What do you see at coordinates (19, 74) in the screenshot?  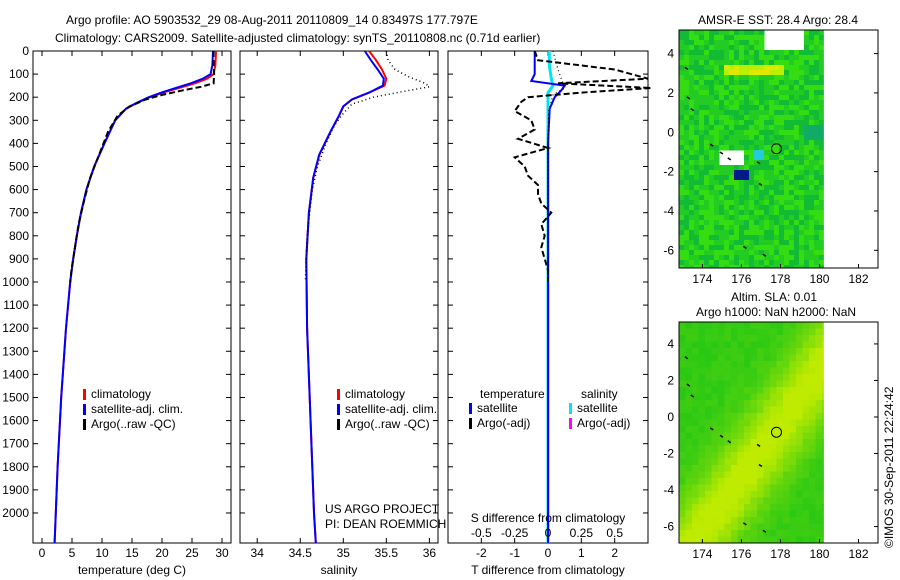 I see `y-tick-label: 100` at bounding box center [19, 74].